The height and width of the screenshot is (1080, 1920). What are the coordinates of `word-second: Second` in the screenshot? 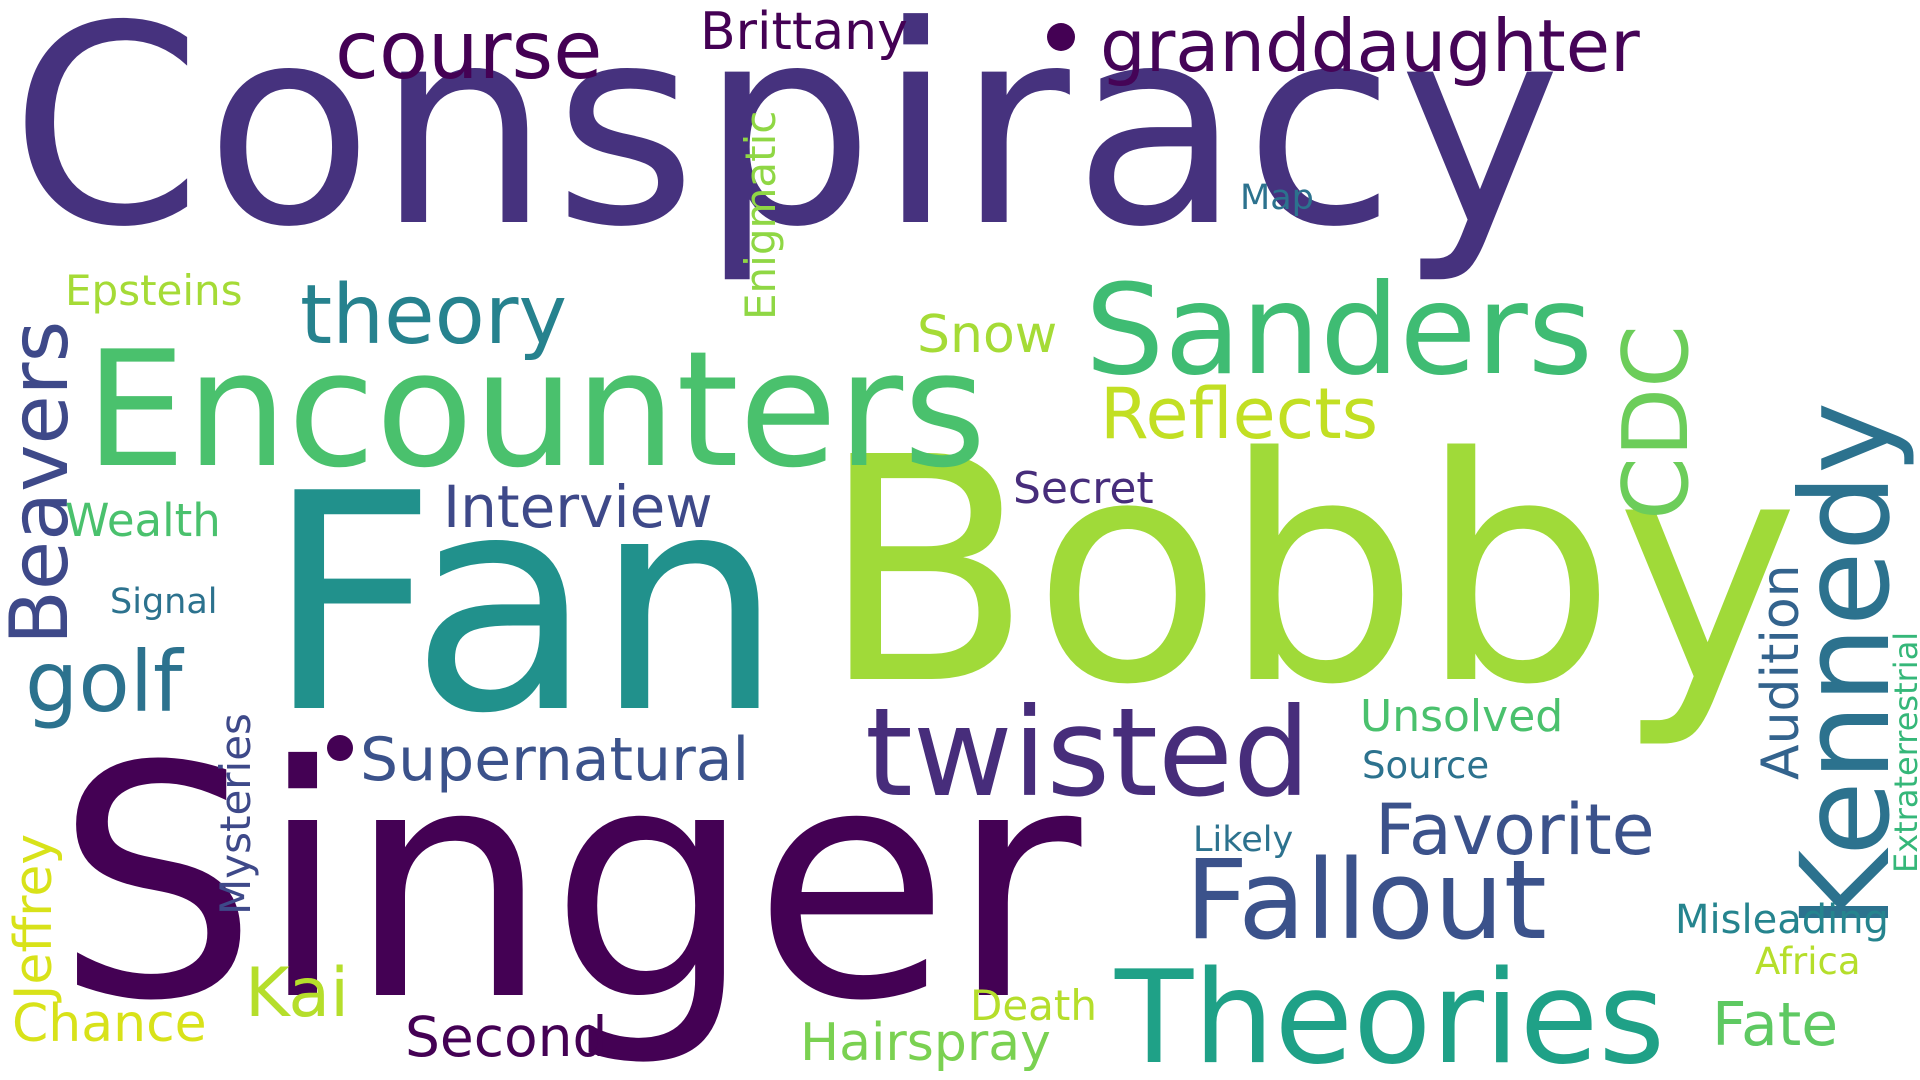 It's located at (506, 1037).